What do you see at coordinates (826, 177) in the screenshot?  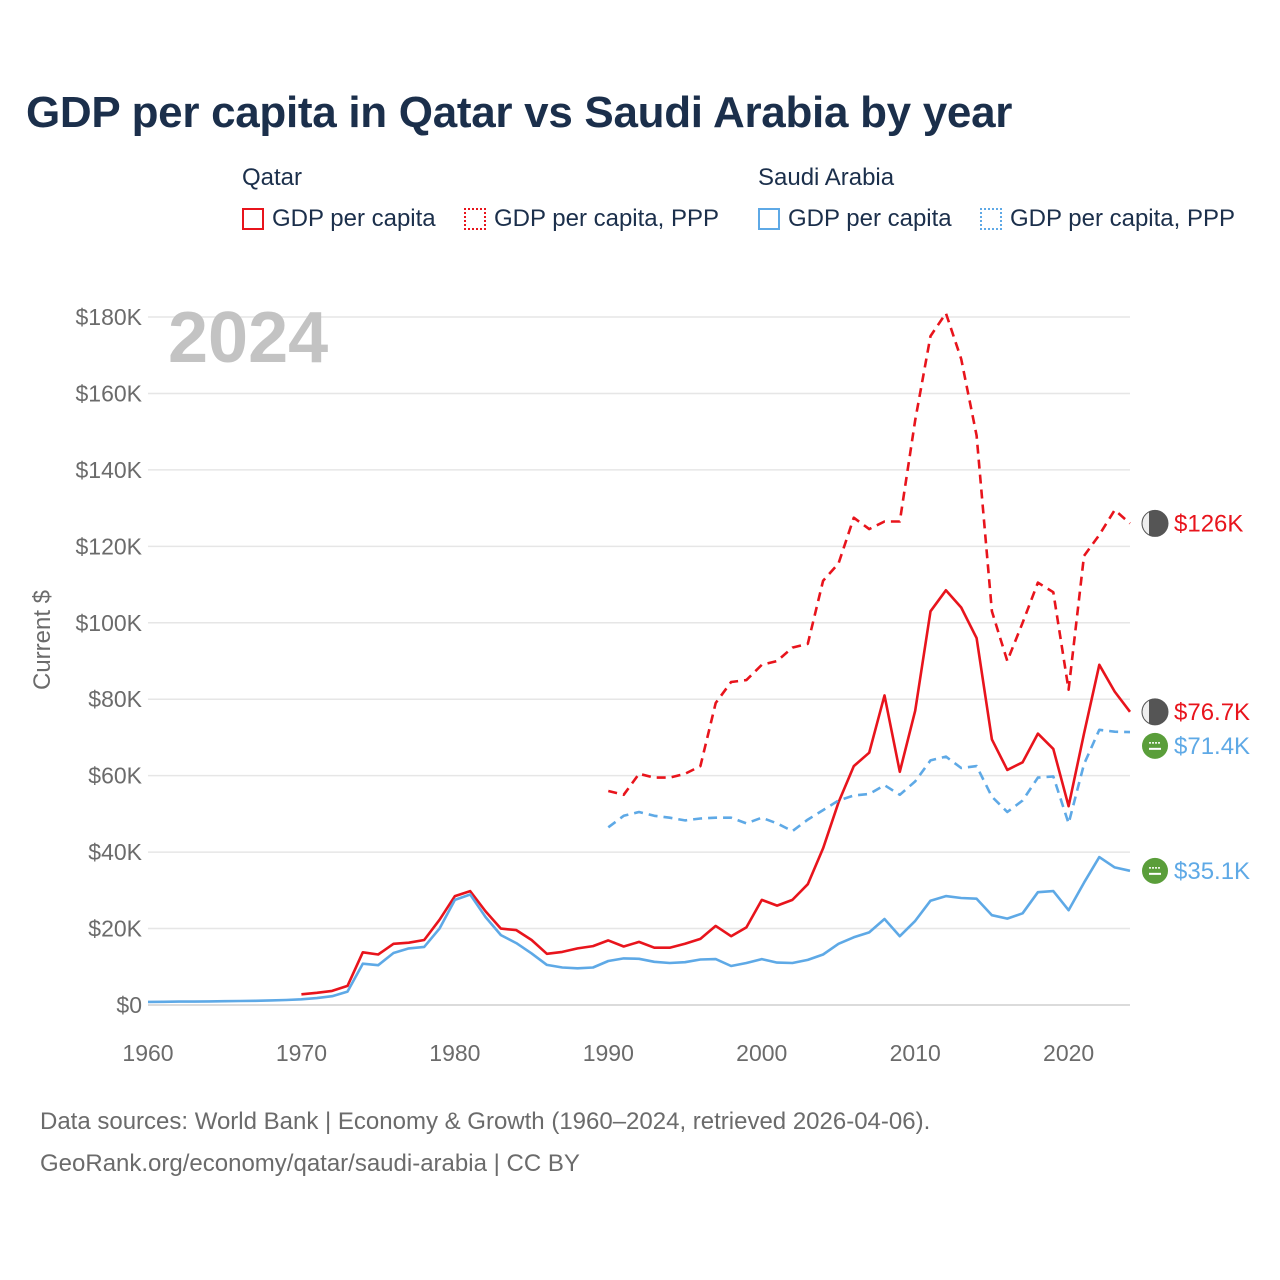 I see `legend-saudi-heading: Saudi Arabia` at bounding box center [826, 177].